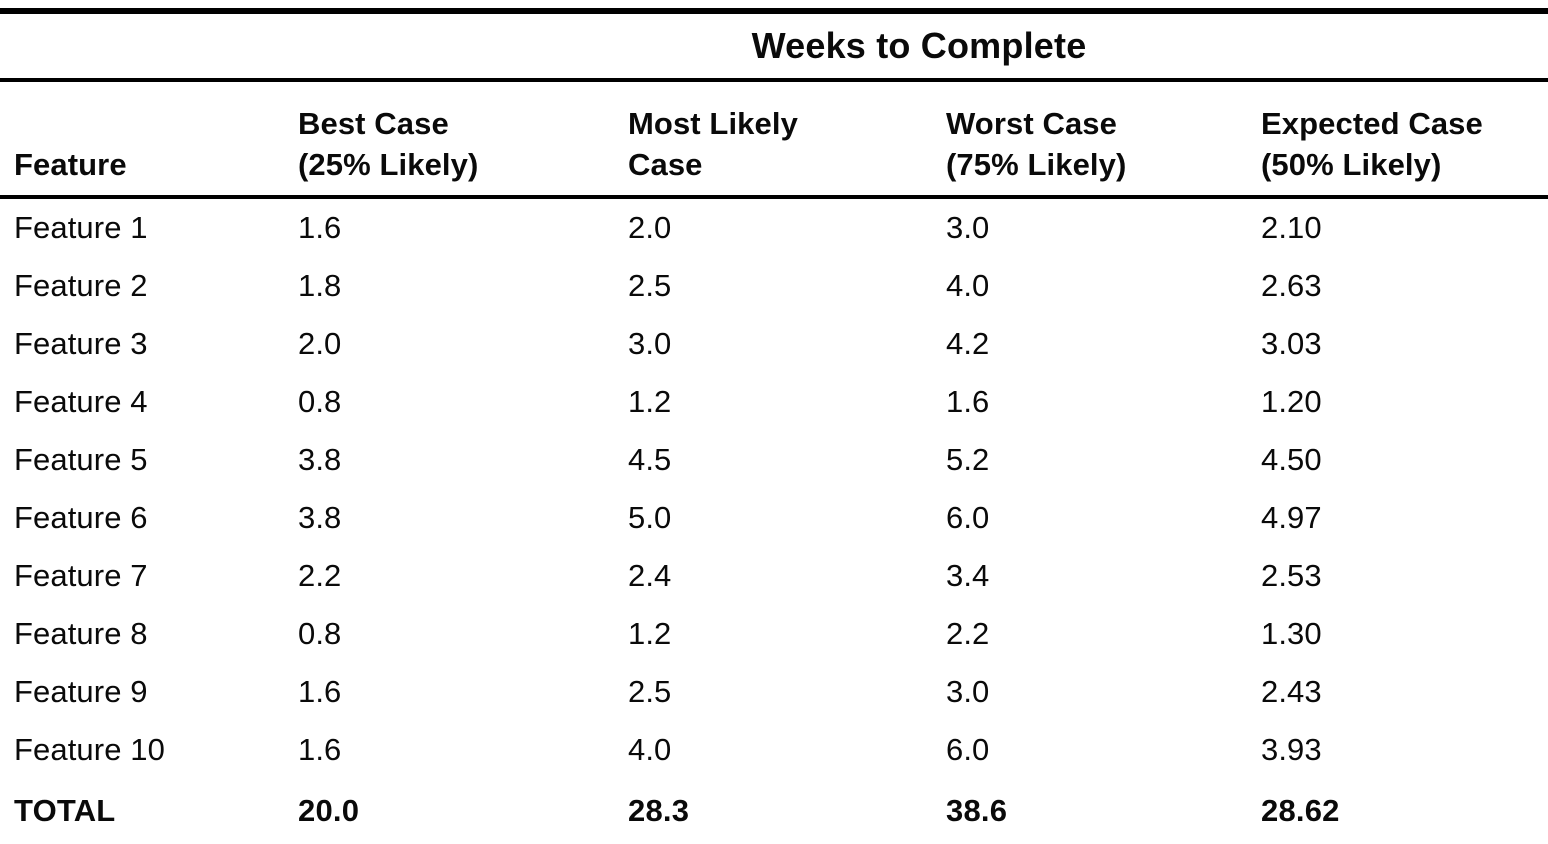 The image size is (1548, 844). What do you see at coordinates (70, 165) in the screenshot?
I see `header-feature-label: Feature` at bounding box center [70, 165].